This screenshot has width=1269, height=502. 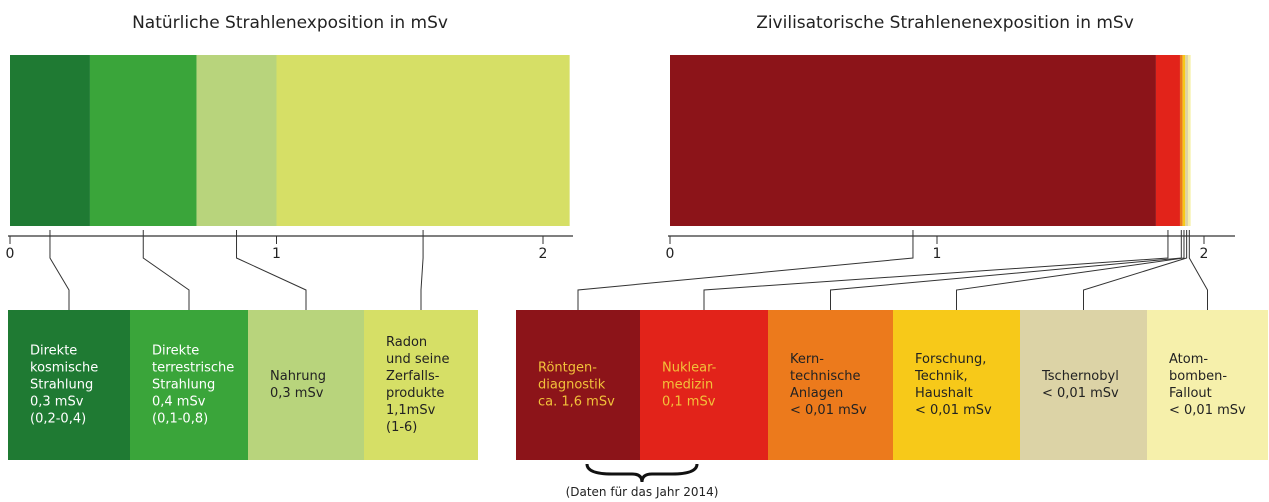 I want to click on legend-label: produkte, so click(x=415, y=393).